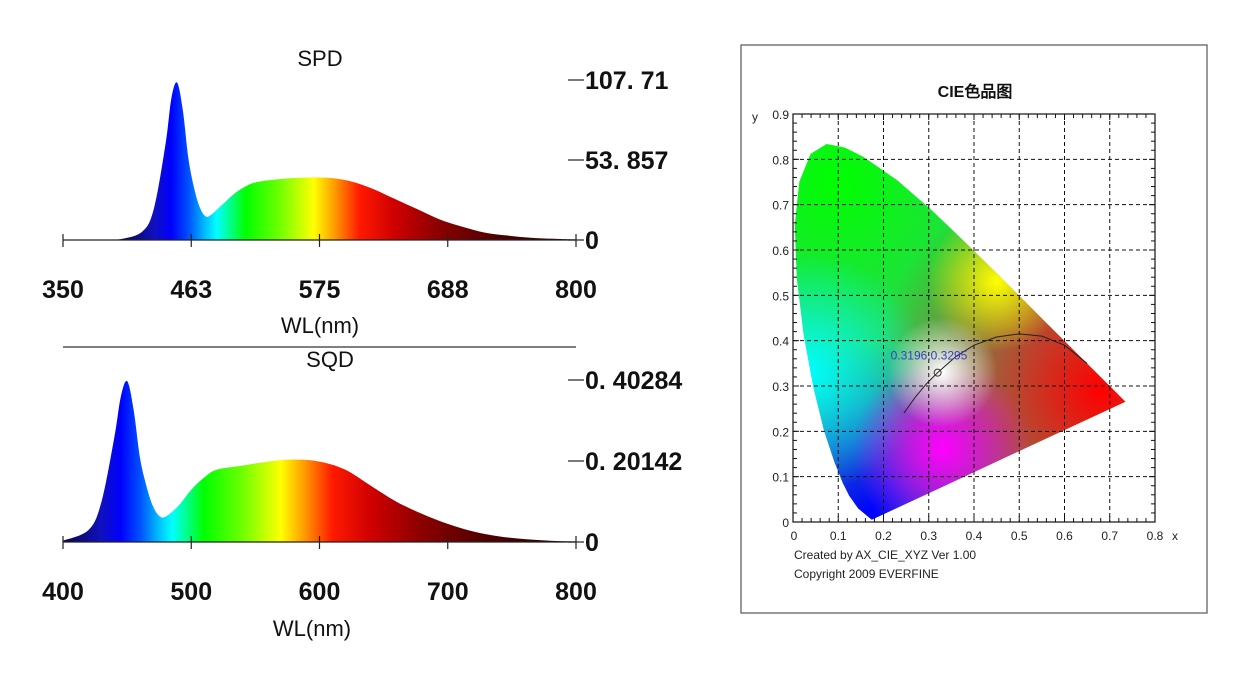 The image size is (1244, 692). I want to click on x-tick-label: 0.7, so click(1109, 536).